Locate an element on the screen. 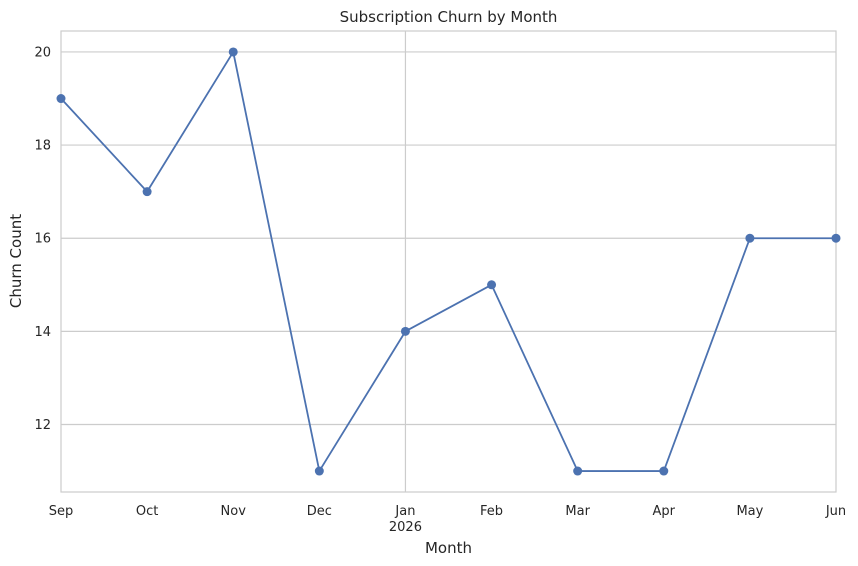 This screenshot has height=566, width=858. x-axis-title: Month is located at coordinates (448, 548).